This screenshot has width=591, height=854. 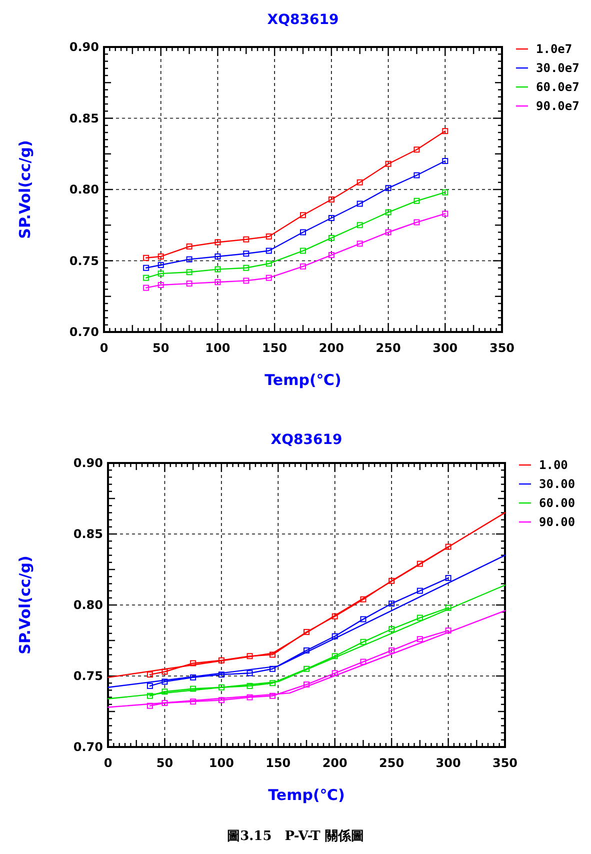 What do you see at coordinates (558, 87) in the screenshot?
I see `legend-label: 60.0e7` at bounding box center [558, 87].